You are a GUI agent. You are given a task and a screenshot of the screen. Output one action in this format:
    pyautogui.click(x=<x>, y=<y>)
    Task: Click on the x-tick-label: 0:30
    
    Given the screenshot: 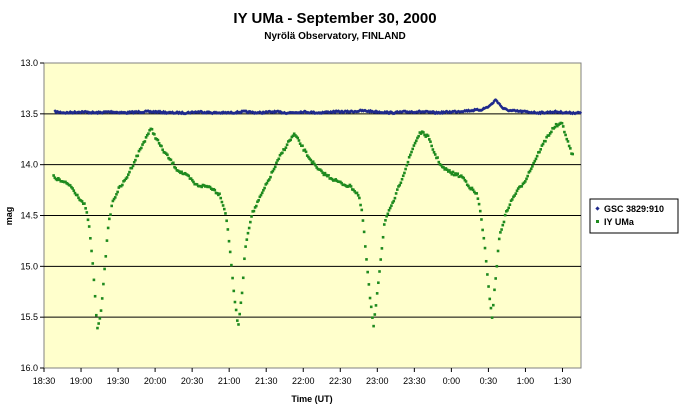 What is the action you would take?
    pyautogui.click(x=489, y=381)
    